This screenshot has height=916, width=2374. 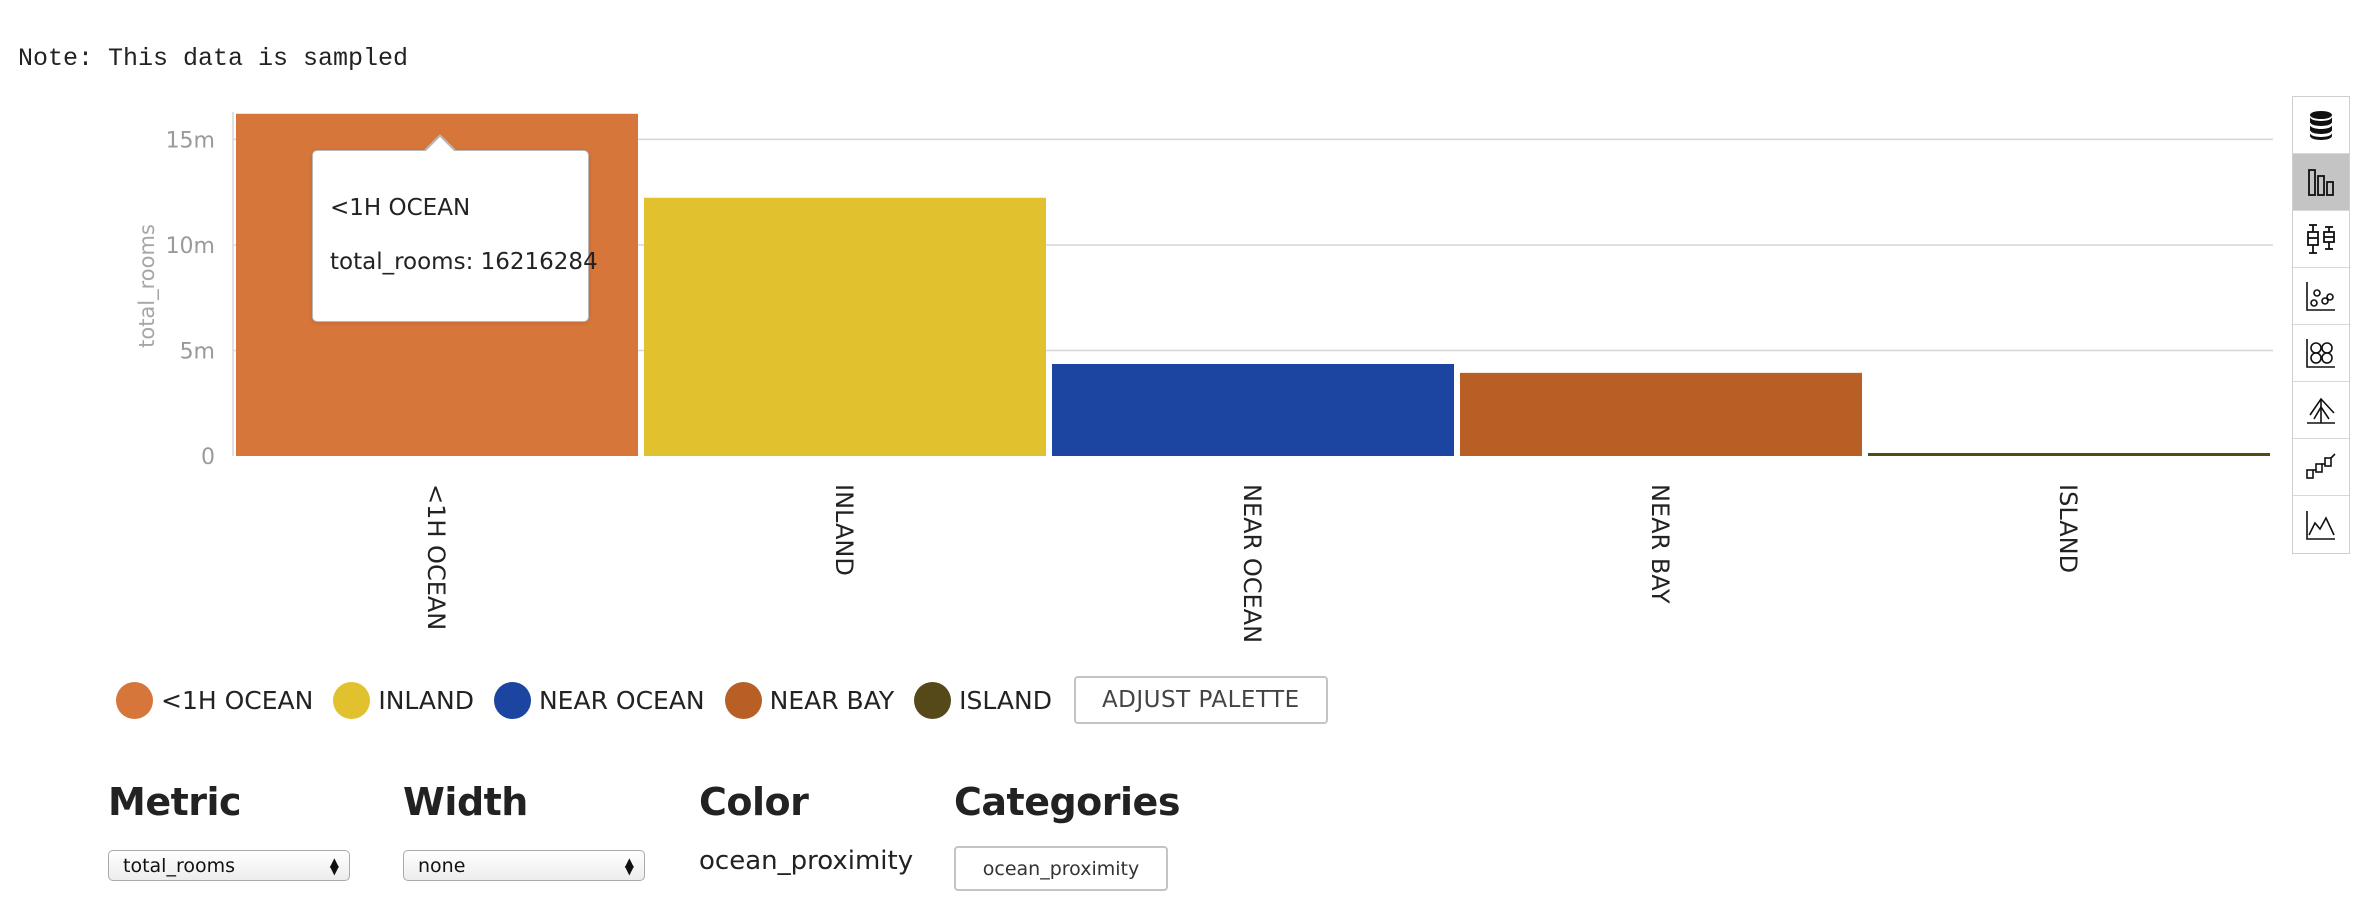 I want to click on metric-value: total_rooms, so click(x=179, y=865).